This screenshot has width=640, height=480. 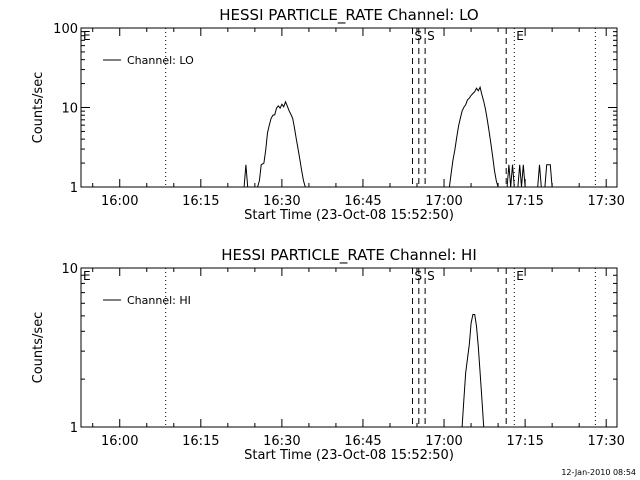 I want to click on legend-entry: Channel: LO, so click(x=160, y=60).